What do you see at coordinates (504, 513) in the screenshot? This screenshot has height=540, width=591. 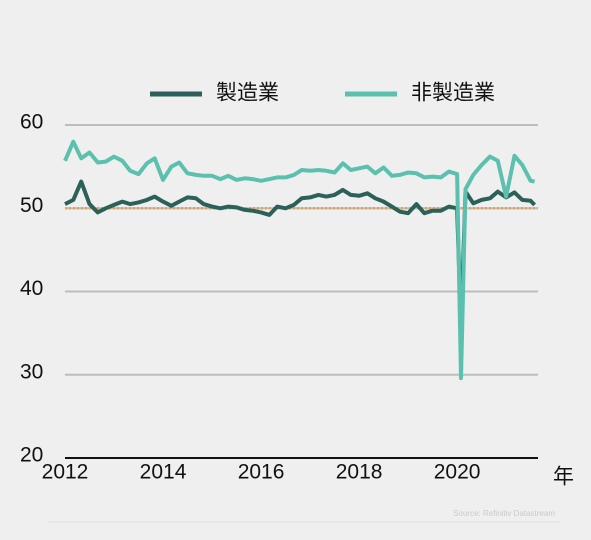 I see `source: Source: Refinitiv Datastream` at bounding box center [504, 513].